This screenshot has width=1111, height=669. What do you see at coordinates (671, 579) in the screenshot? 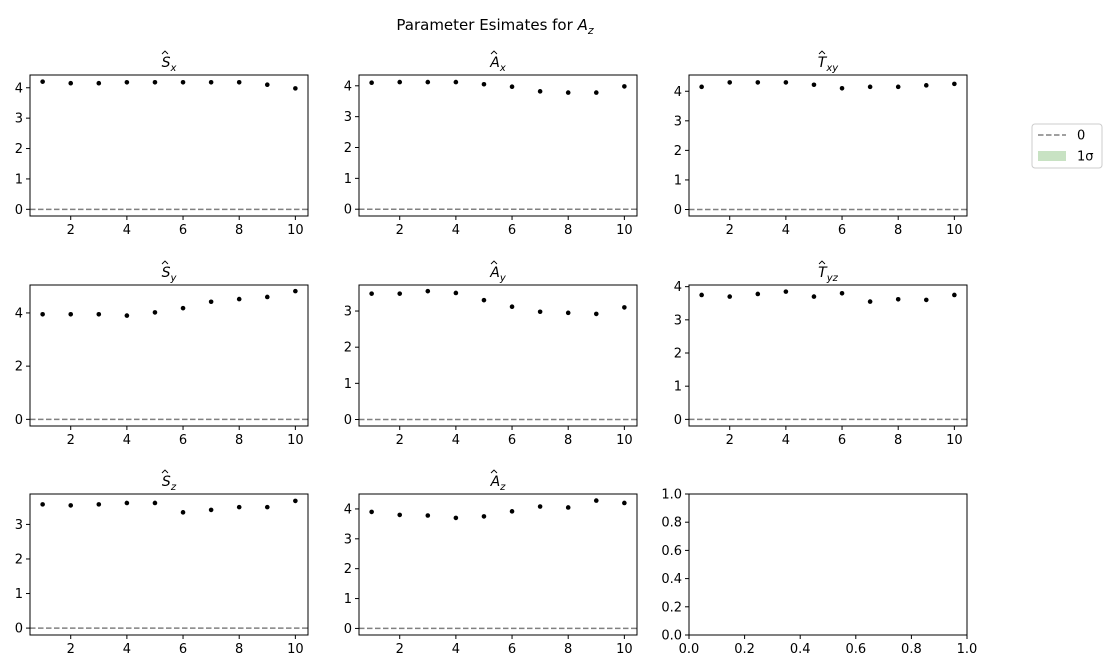
I see `y-tick-label: 0.4` at bounding box center [671, 579].